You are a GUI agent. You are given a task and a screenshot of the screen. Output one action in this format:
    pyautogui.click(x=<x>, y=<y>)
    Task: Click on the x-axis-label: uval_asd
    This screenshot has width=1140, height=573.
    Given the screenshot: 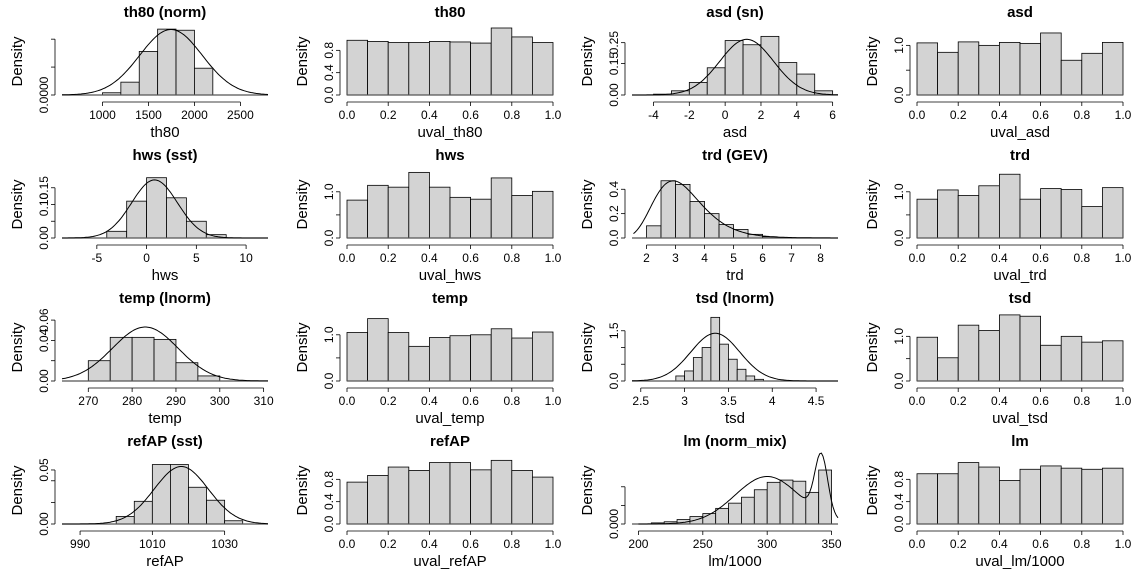 What is the action you would take?
    pyautogui.click(x=1020, y=132)
    